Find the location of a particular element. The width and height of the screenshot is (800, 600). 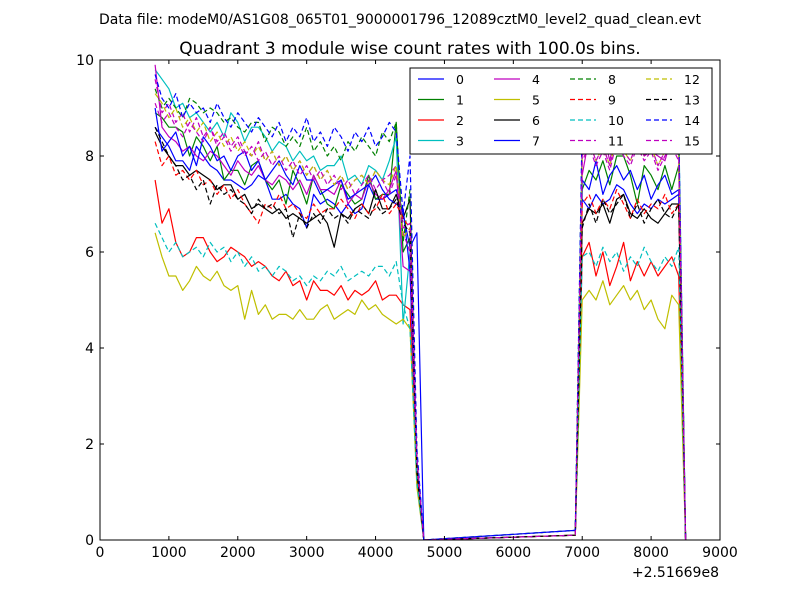

legend-label-14: 14 is located at coordinates (692, 120).